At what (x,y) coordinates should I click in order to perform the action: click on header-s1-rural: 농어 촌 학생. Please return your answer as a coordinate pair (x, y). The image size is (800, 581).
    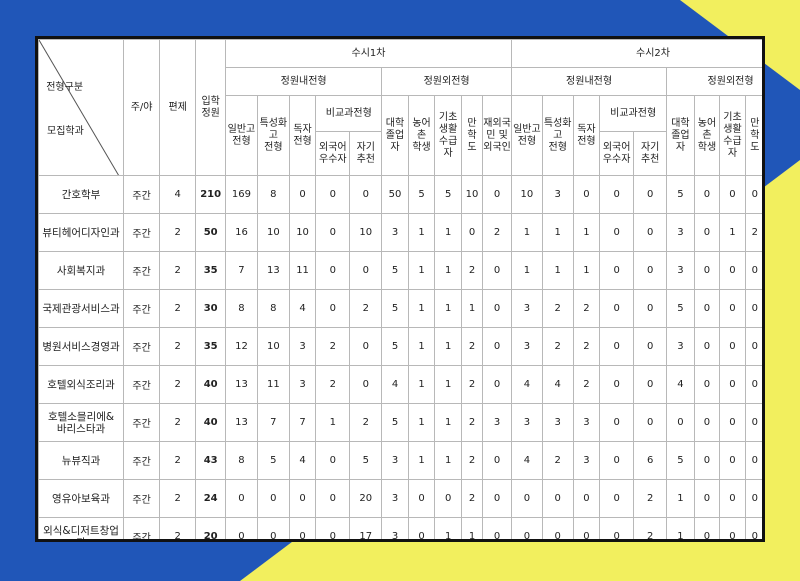
    Looking at the image, I should click on (421, 135).